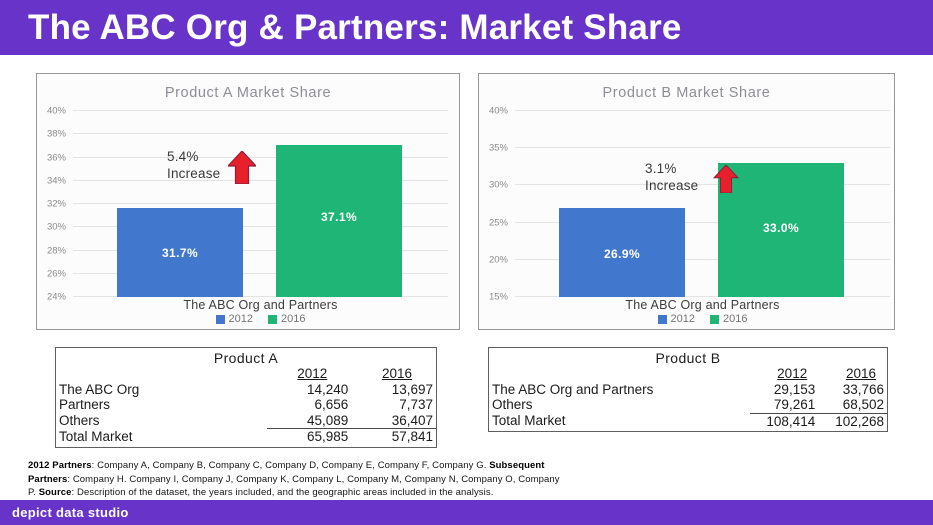  What do you see at coordinates (735, 319) in the screenshot?
I see `legend-label: 2016` at bounding box center [735, 319].